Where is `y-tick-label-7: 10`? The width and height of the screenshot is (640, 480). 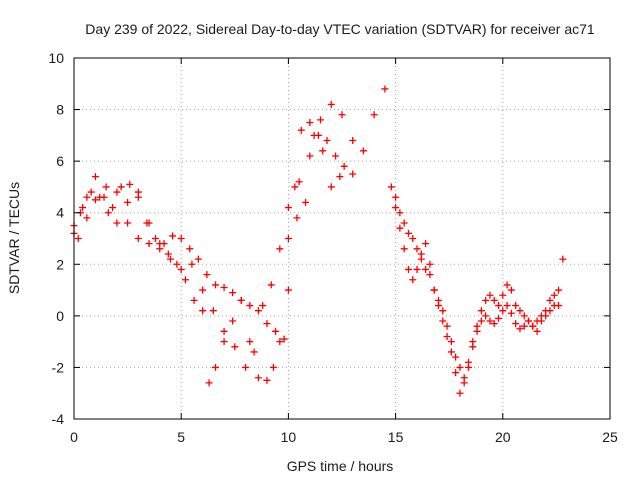
y-tick-label-7: 10 is located at coordinates (56, 58).